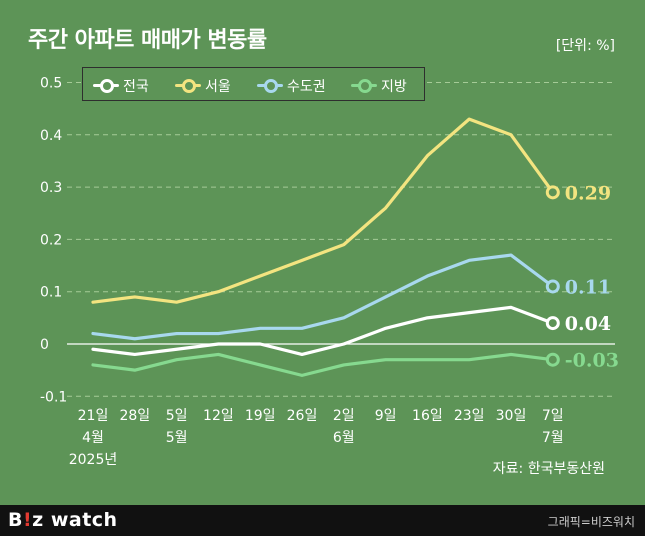 The width and height of the screenshot is (645, 536). I want to click on x-tick-label: 5일, so click(177, 416).